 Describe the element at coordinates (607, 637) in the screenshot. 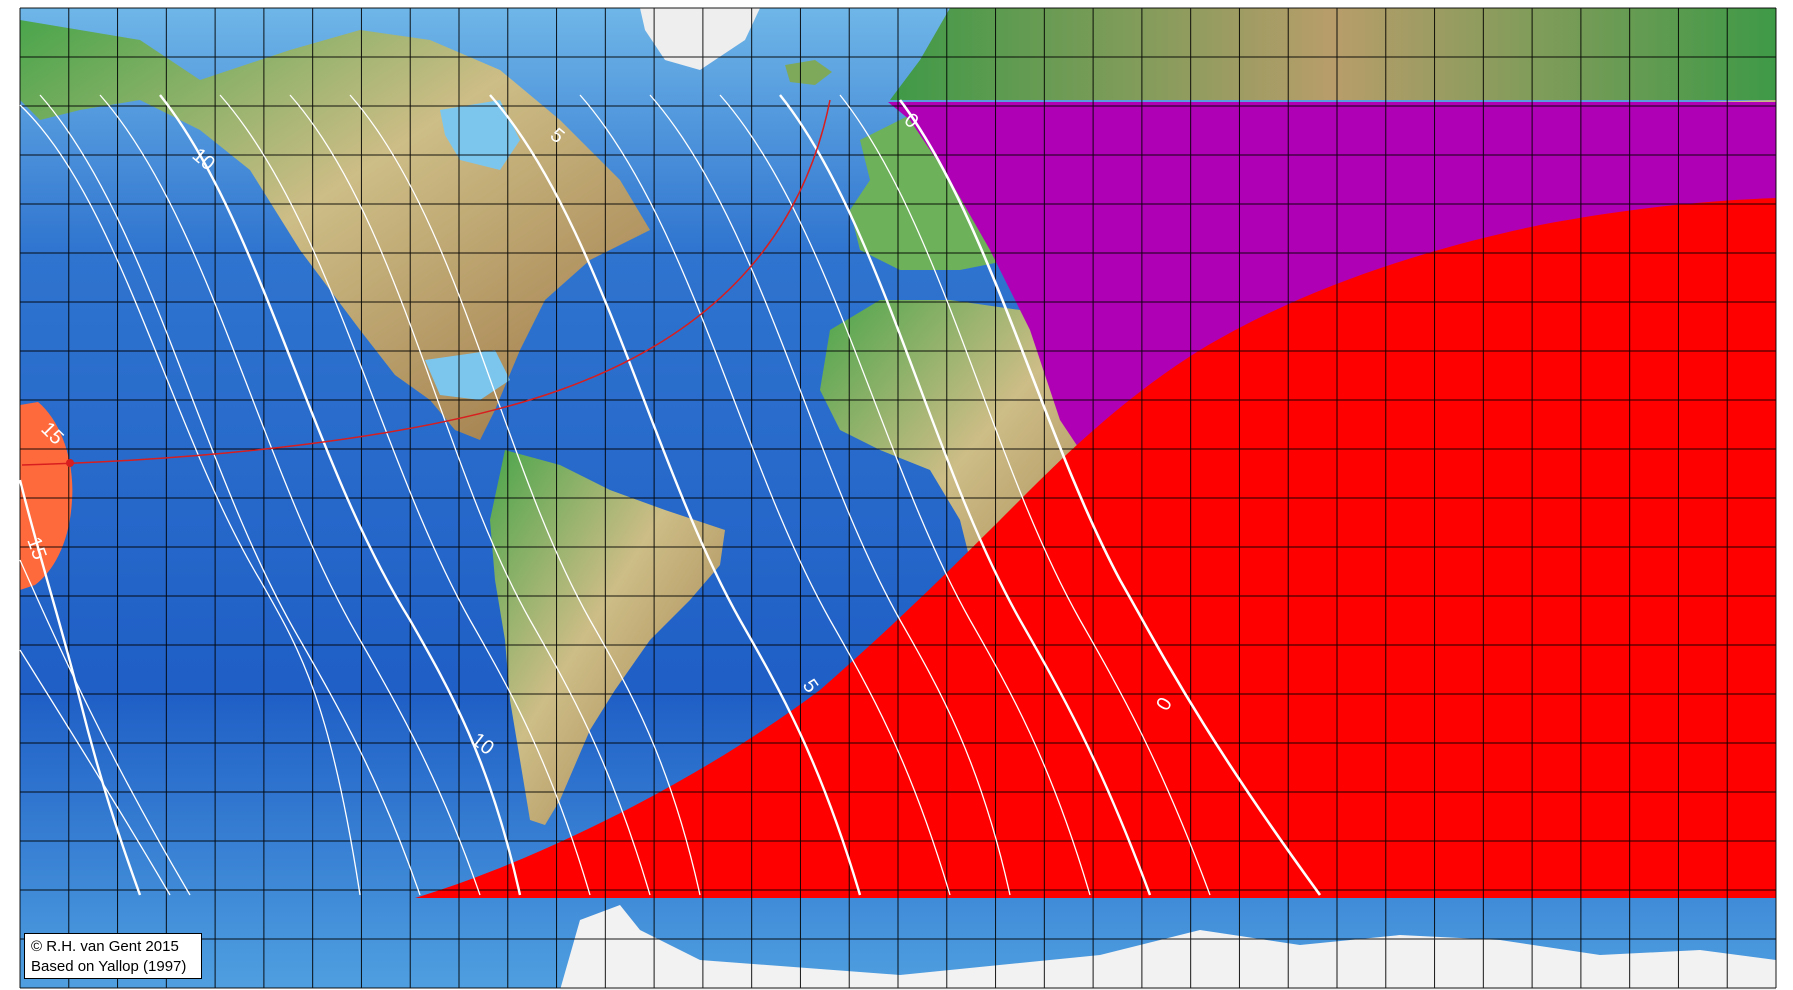

I see `south-america` at that location.